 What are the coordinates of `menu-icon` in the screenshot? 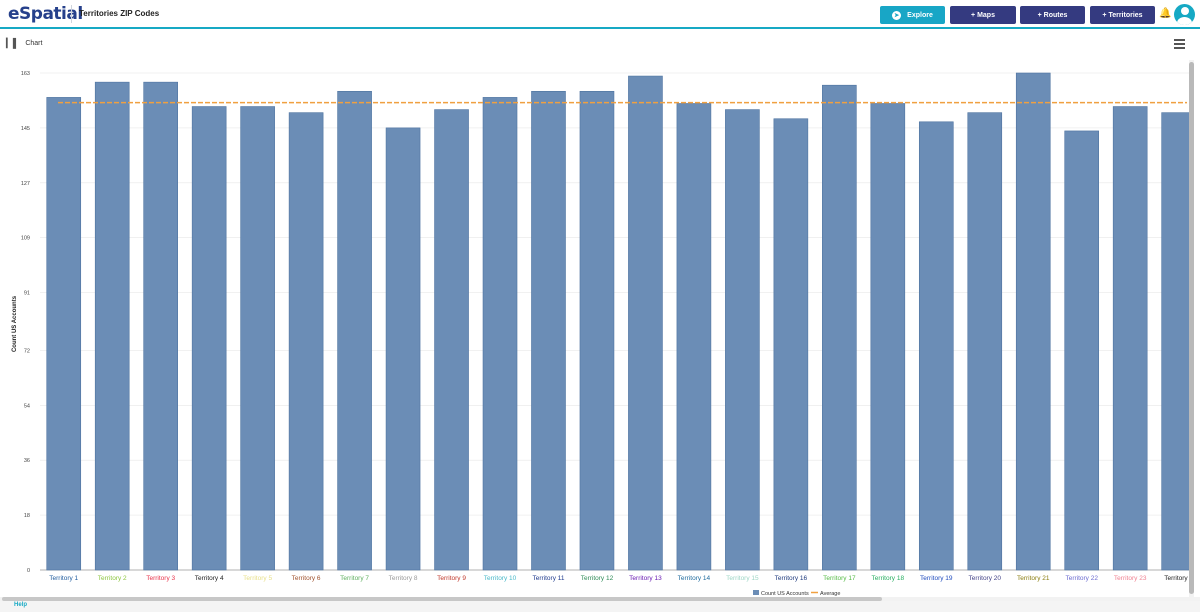 It's located at (1179, 45).